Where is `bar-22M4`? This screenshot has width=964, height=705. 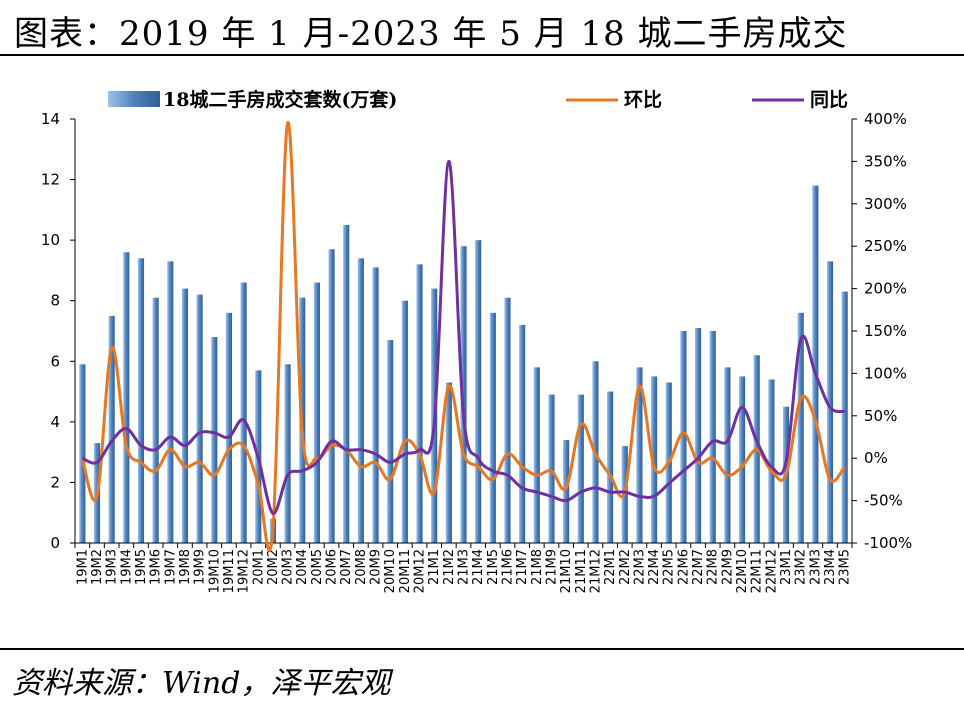
bar-22M4 is located at coordinates (654, 459).